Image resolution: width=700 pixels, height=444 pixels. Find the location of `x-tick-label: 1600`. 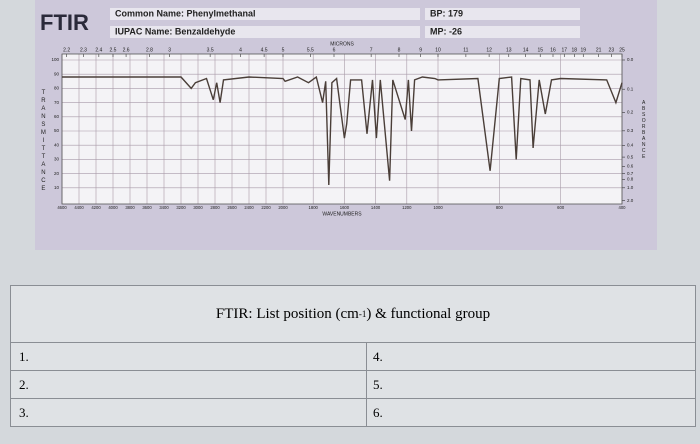

x-tick-label: 1600 is located at coordinates (345, 207).